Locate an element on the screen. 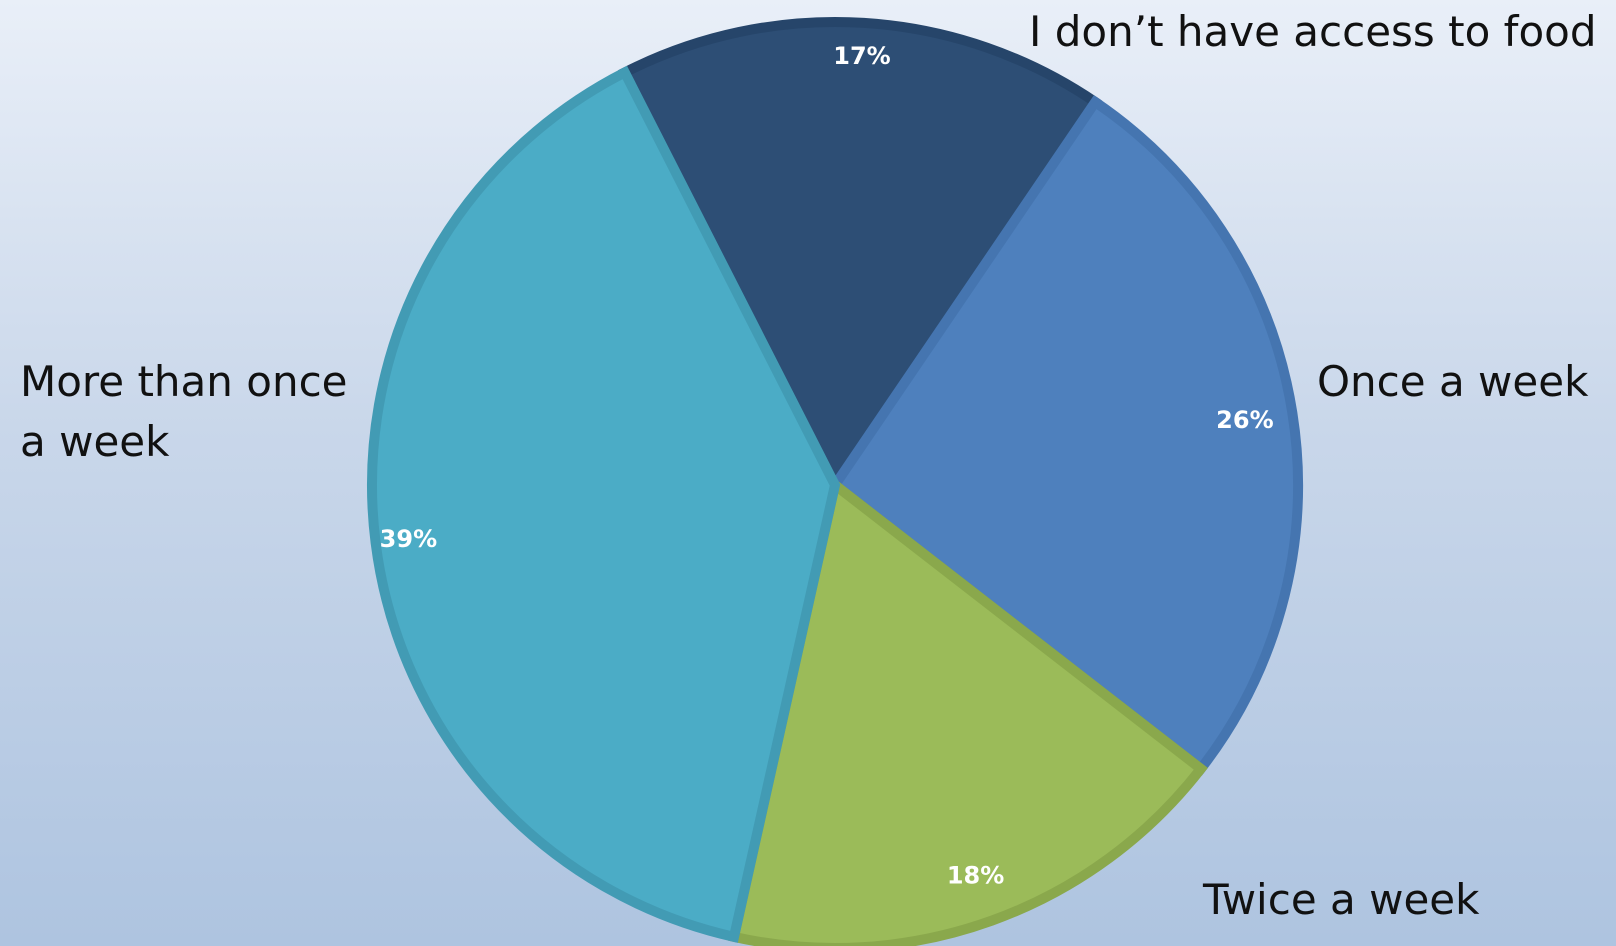 This screenshot has height=946, width=1616. category-label-no-access: I don’t have access to food is located at coordinates (1313, 31).